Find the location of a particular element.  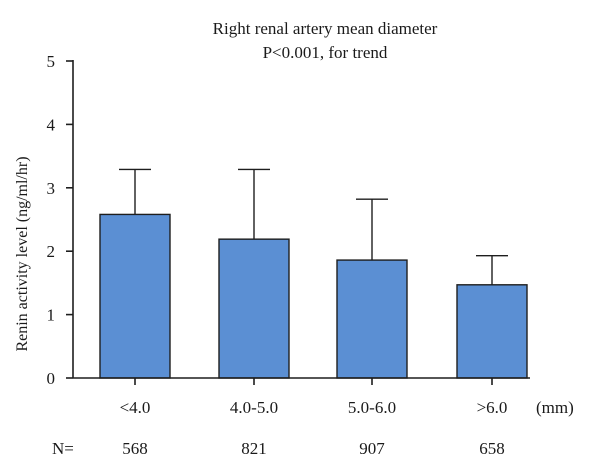

n-value-label: 568 is located at coordinates (135, 448).